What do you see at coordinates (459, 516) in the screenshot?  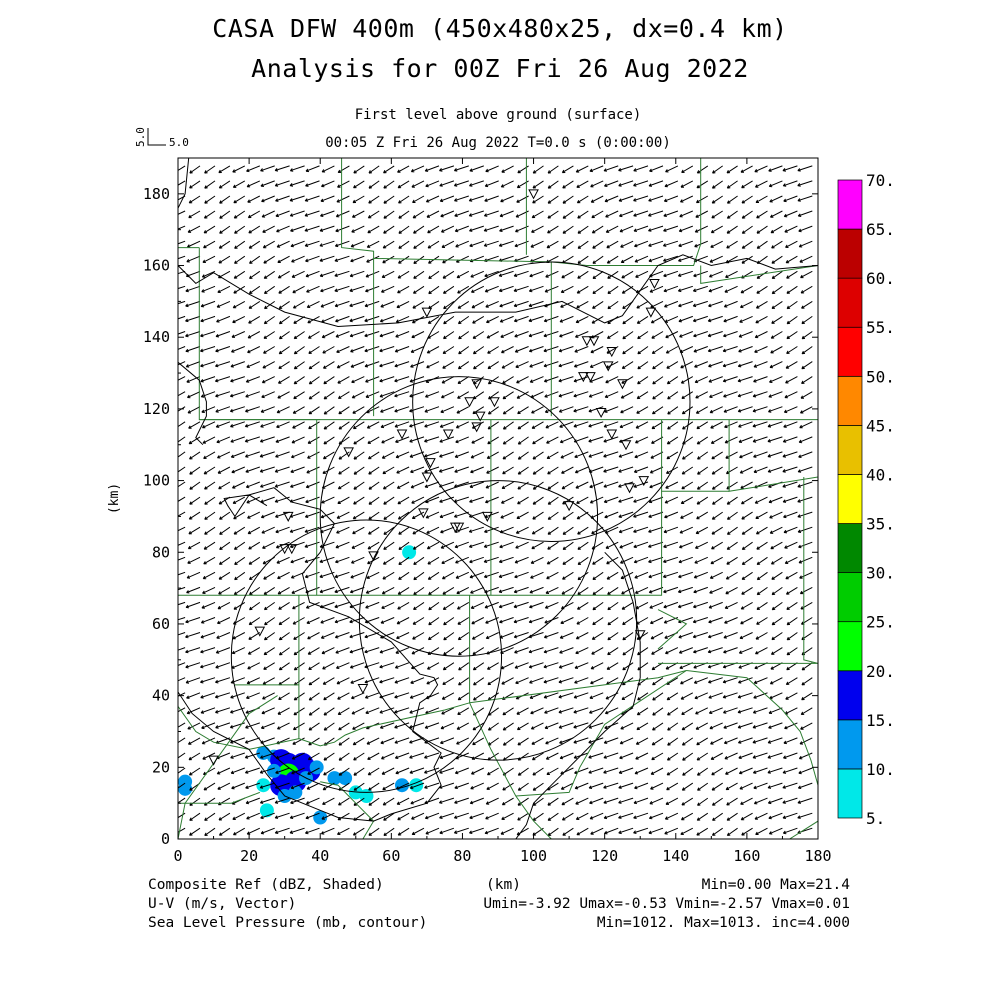 I see `radar-range-ring` at bounding box center [459, 516].